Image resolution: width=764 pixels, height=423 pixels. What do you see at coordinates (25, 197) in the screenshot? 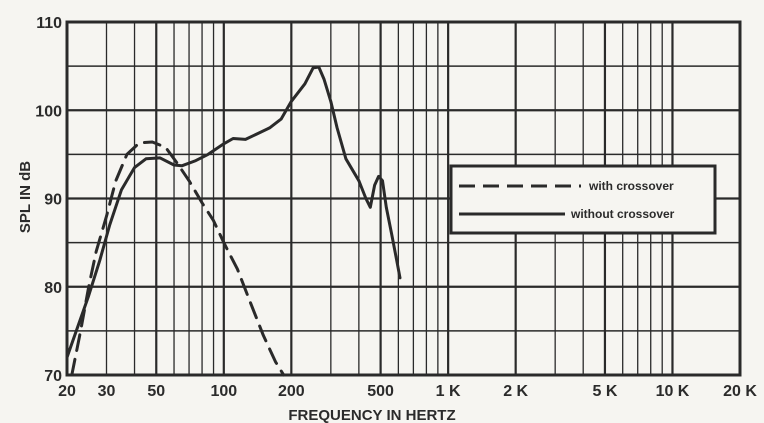
I see `y-axis-label: SPL IN dB` at bounding box center [25, 197].